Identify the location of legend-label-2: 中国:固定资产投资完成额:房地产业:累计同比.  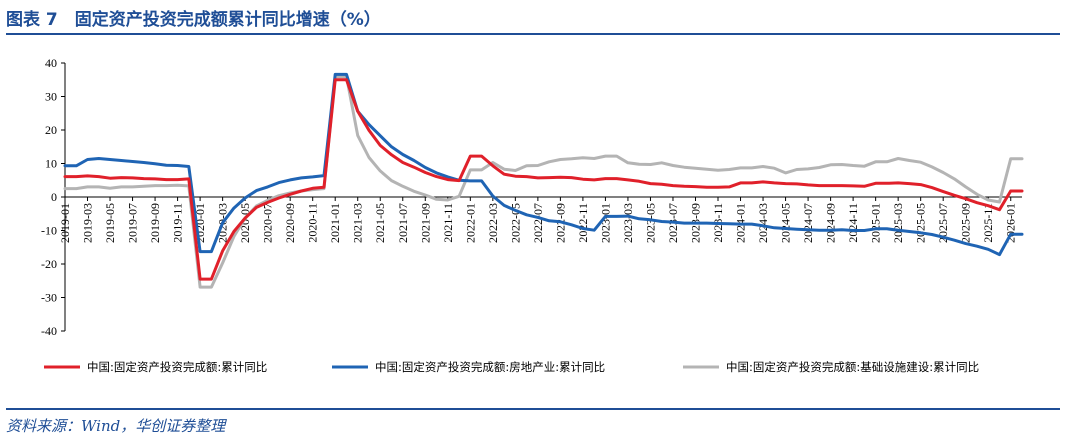
(490, 367).